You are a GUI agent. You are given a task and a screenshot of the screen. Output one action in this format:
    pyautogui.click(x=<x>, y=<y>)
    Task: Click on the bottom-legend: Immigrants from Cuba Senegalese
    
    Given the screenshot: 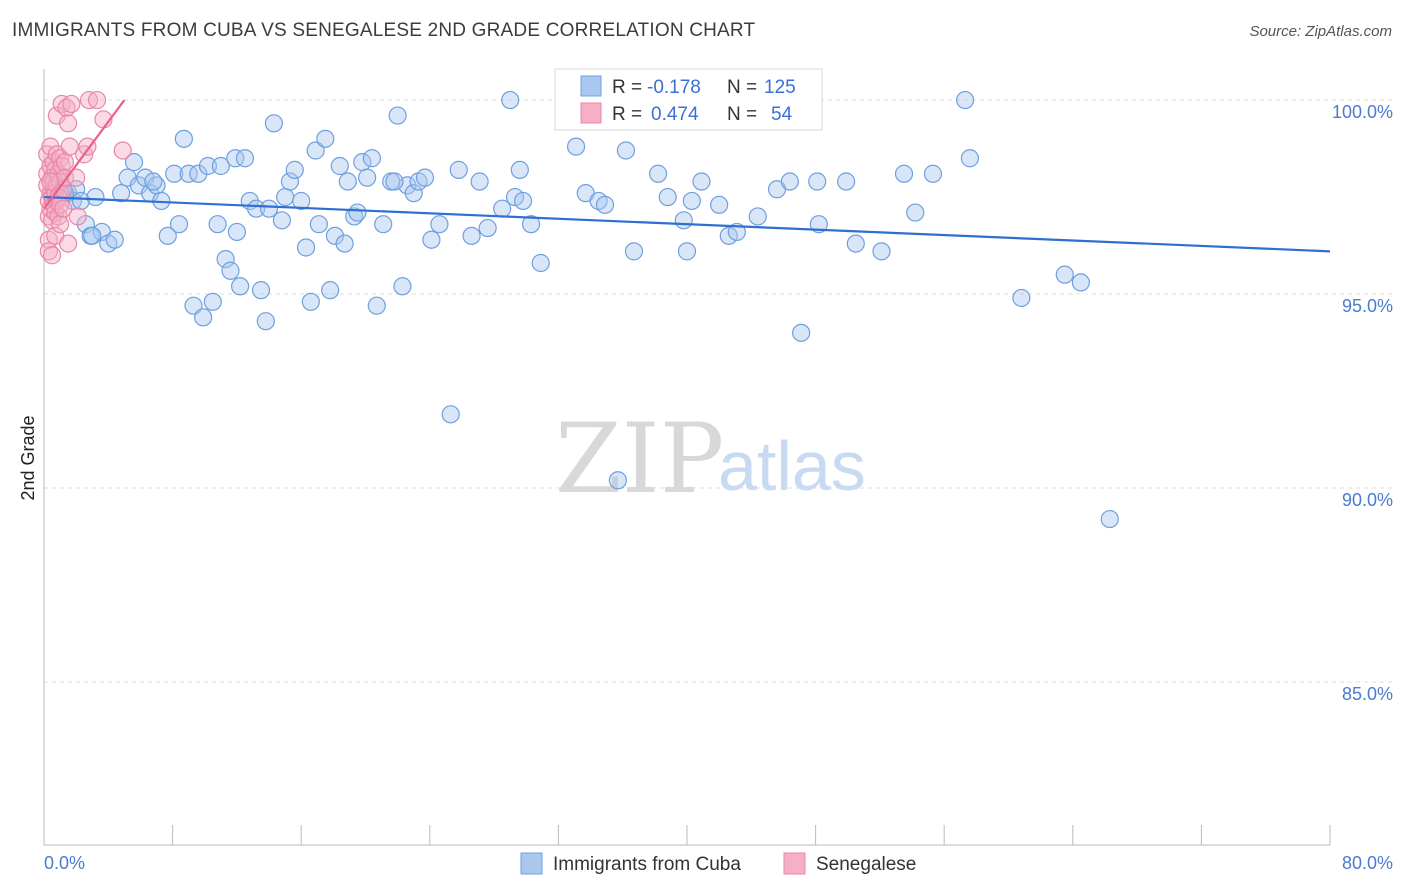 What is the action you would take?
    pyautogui.click(x=718, y=863)
    